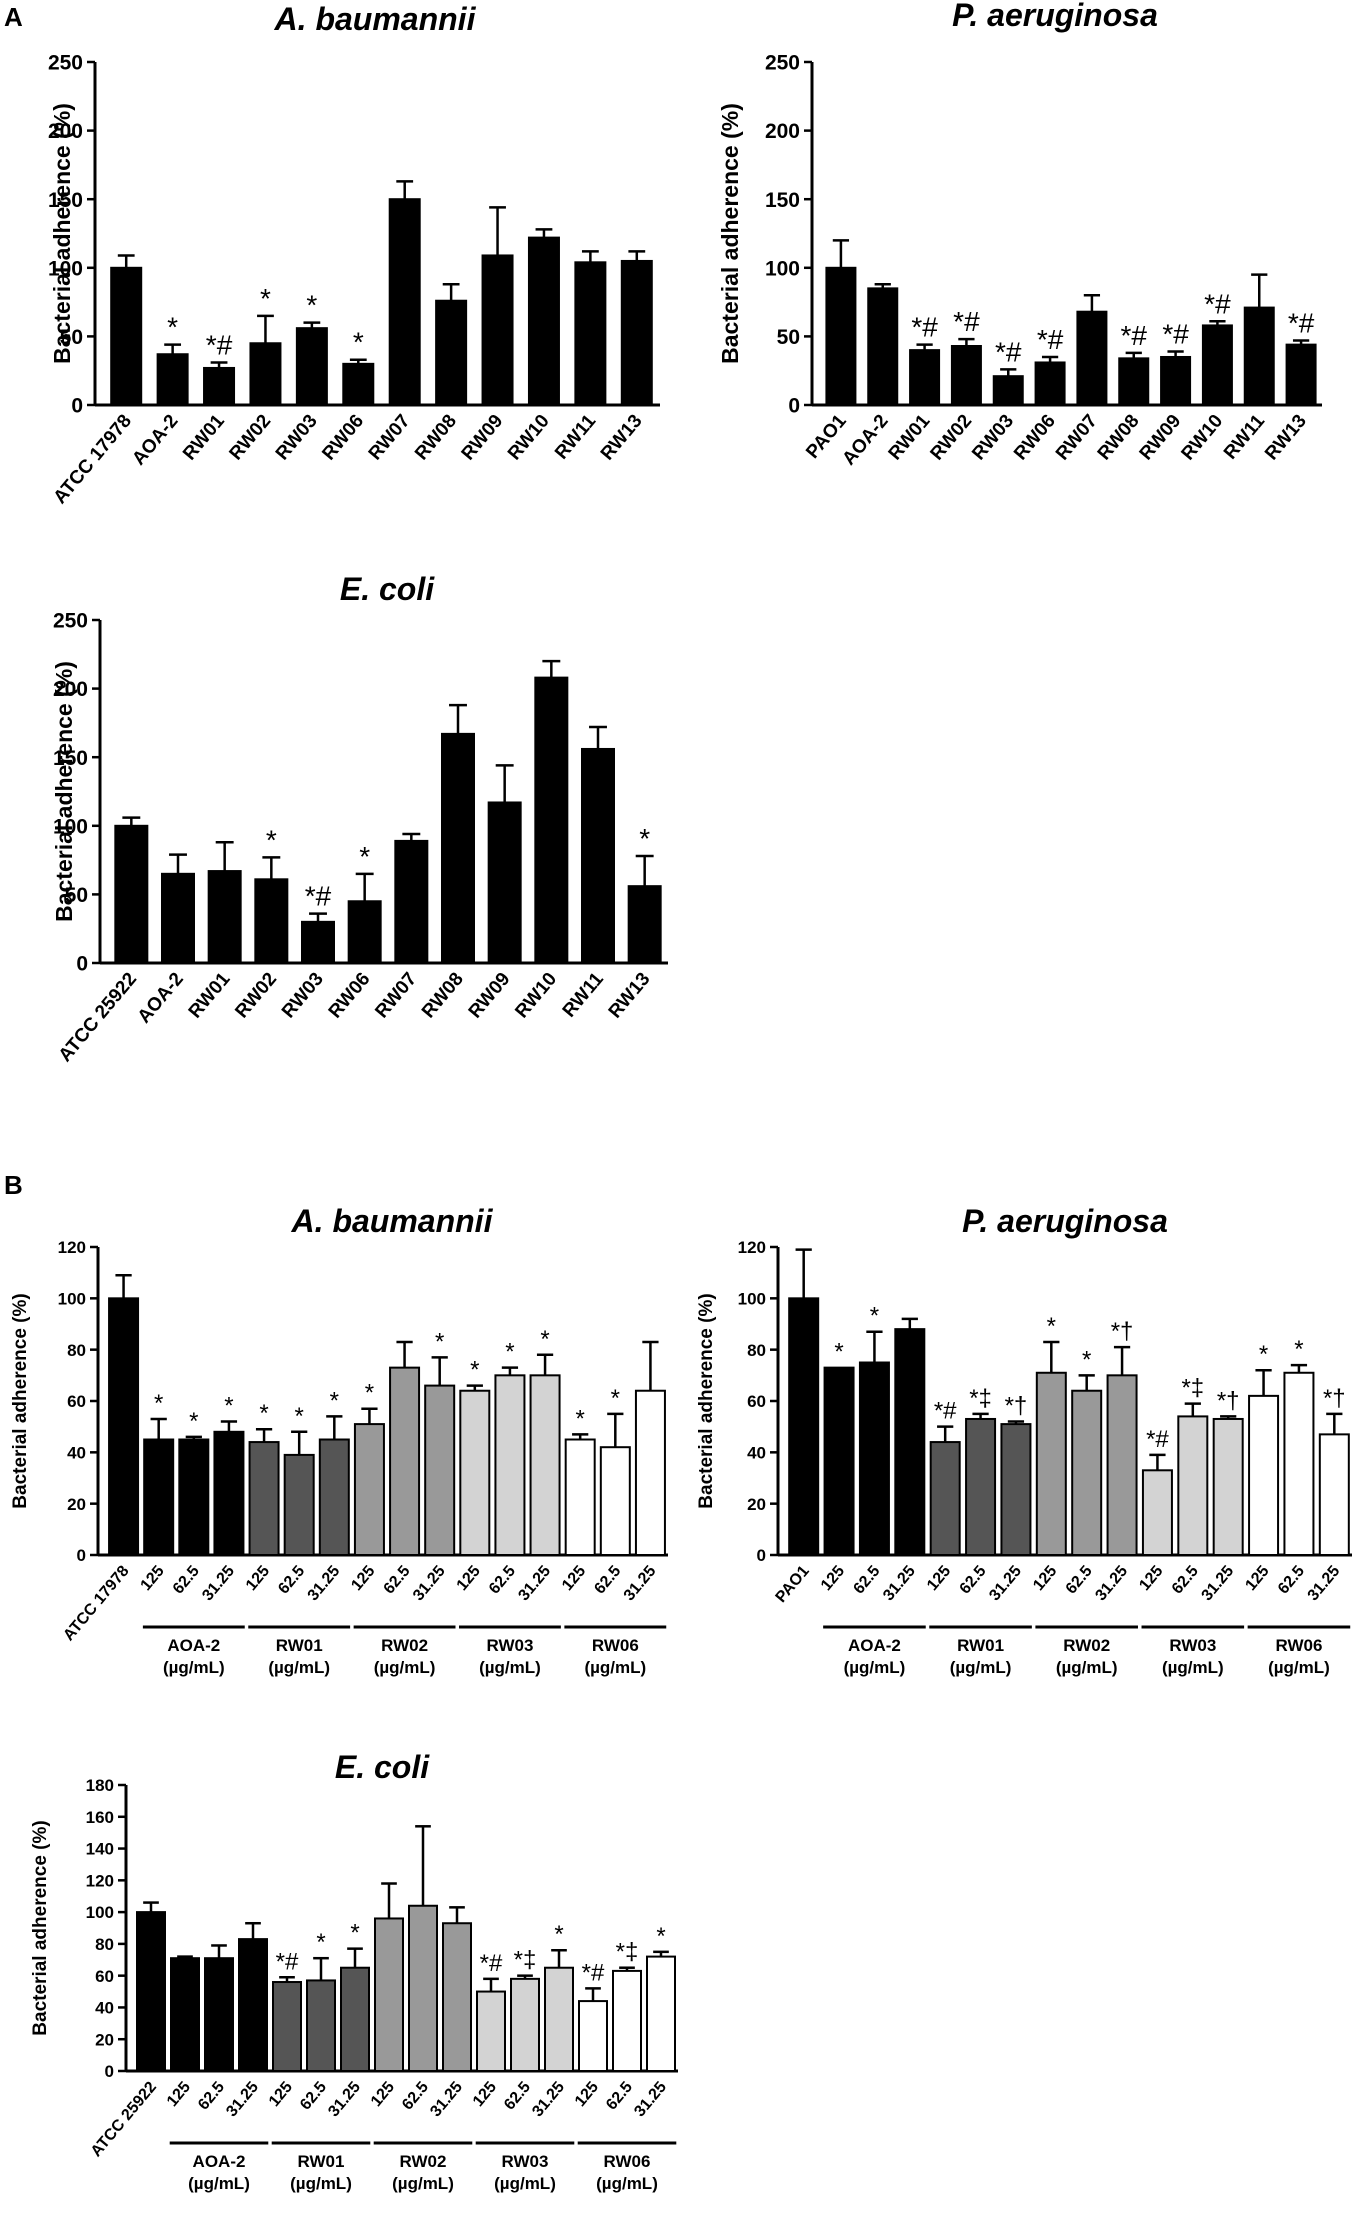  I want to click on chart3-category-label: RW03, so click(303, 996).